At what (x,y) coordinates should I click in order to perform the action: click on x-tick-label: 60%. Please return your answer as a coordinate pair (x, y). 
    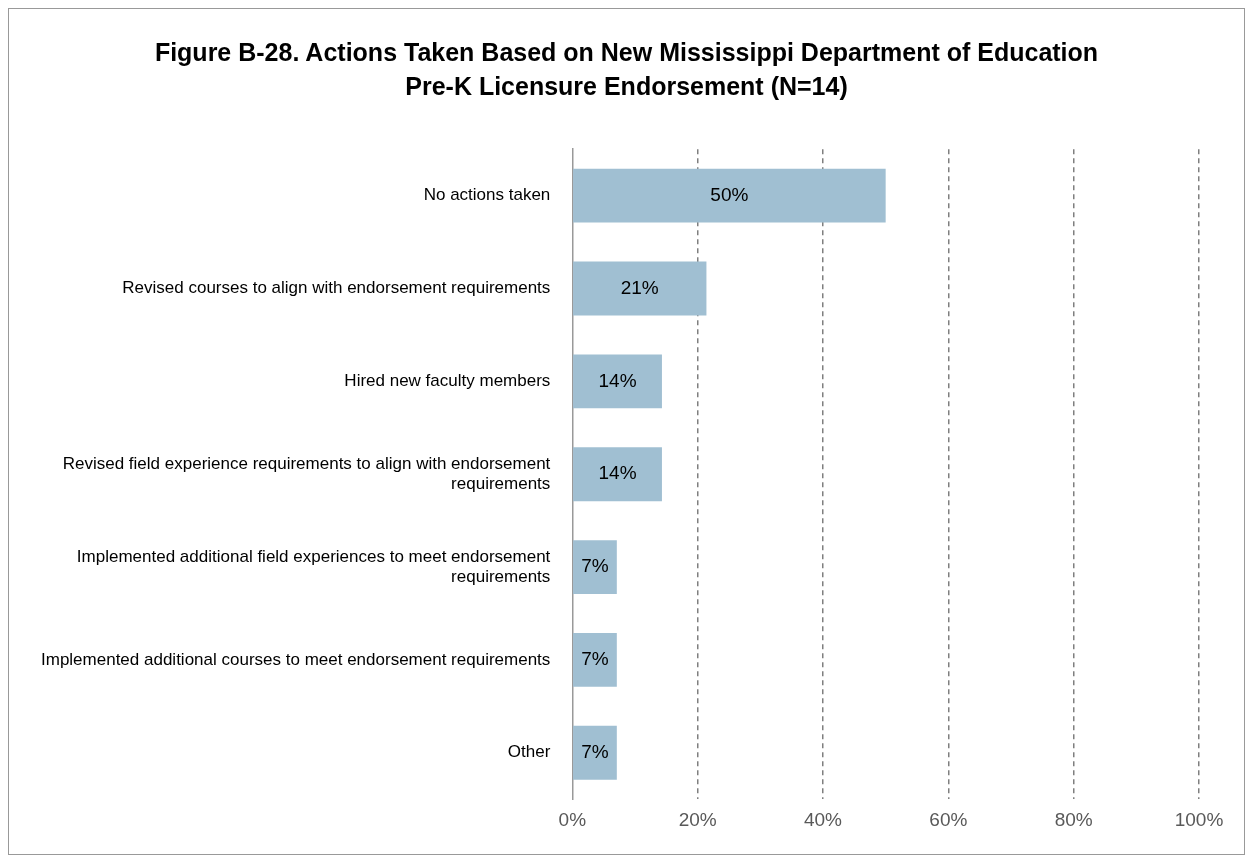
    Looking at the image, I should click on (948, 819).